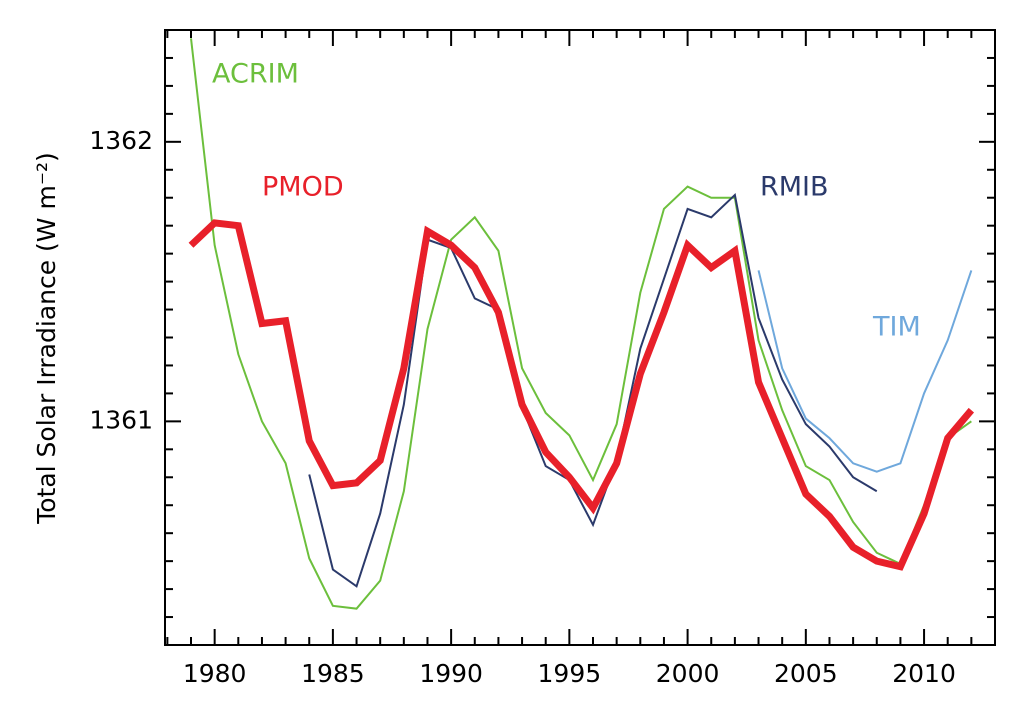  What do you see at coordinates (794, 187) in the screenshot?
I see `series-label: RMIB` at bounding box center [794, 187].